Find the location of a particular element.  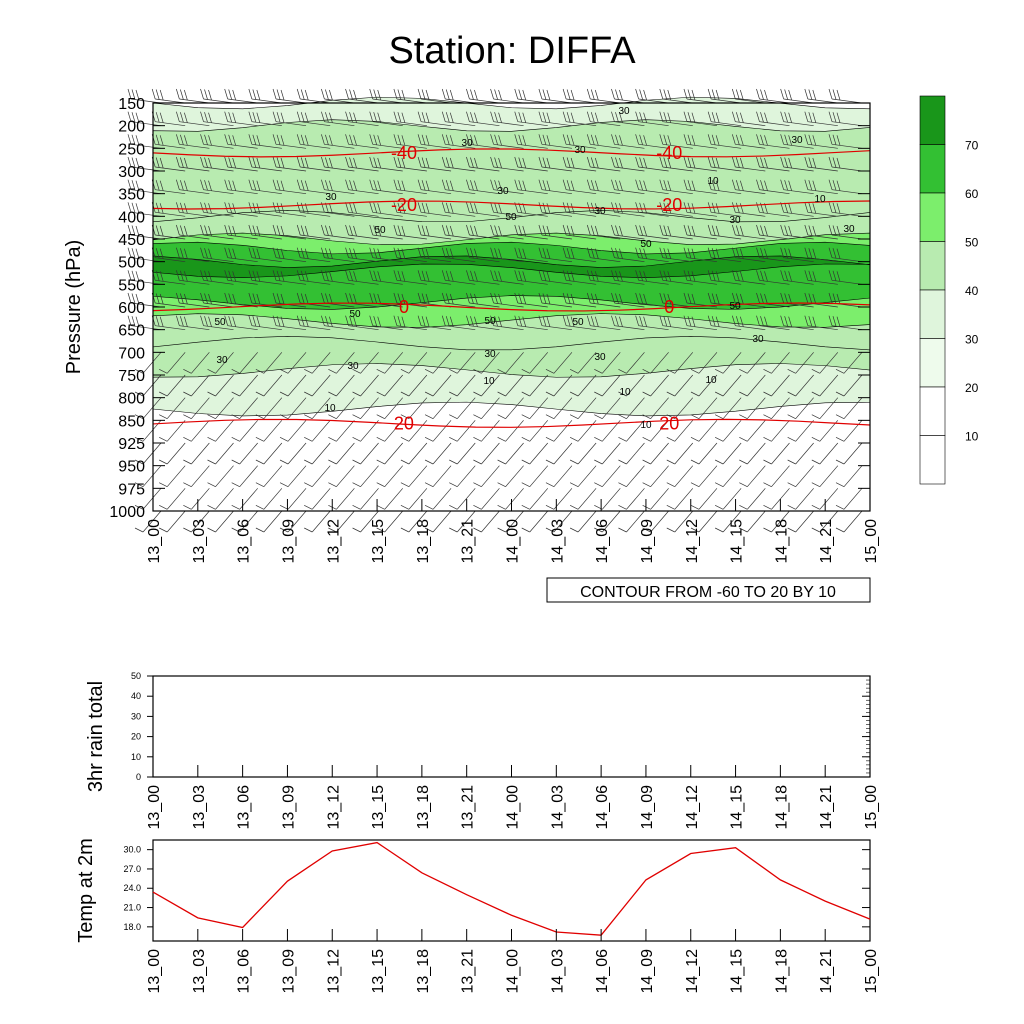

time-tick-label: 14_12 is located at coordinates (692, 807).